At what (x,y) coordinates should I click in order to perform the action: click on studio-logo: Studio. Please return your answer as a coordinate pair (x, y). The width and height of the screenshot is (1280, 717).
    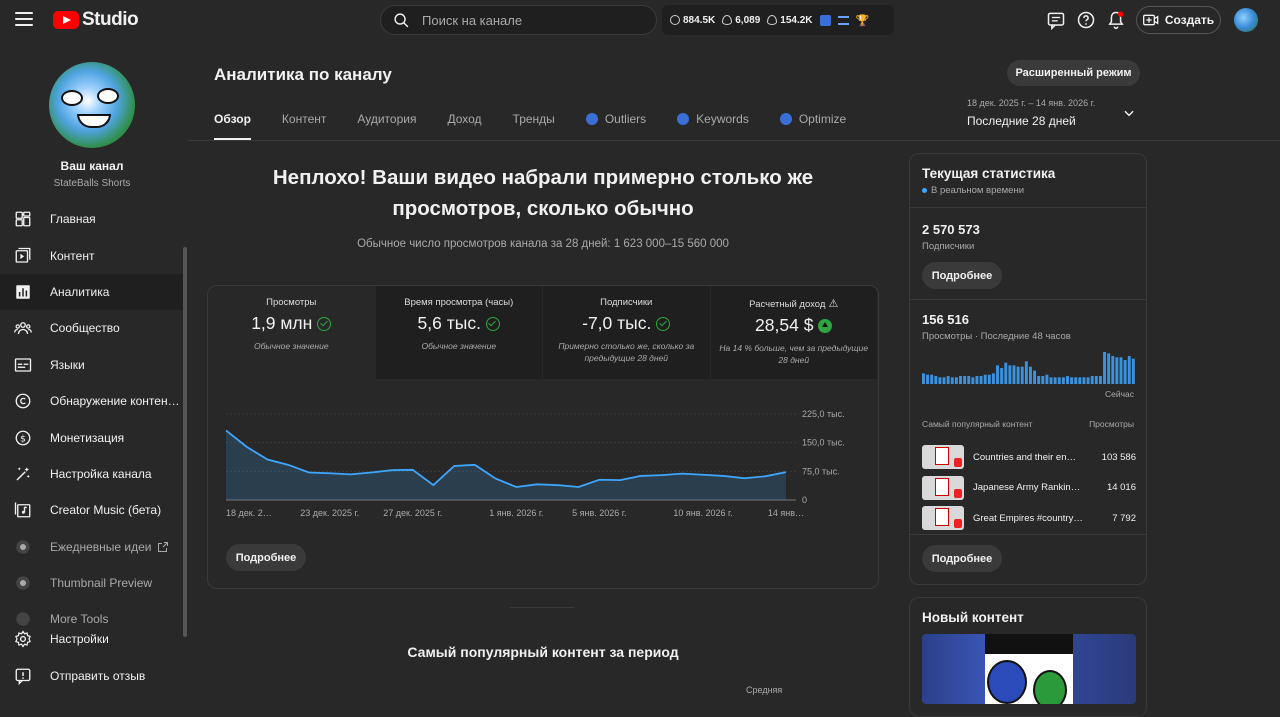
    Looking at the image, I should click on (96, 20).